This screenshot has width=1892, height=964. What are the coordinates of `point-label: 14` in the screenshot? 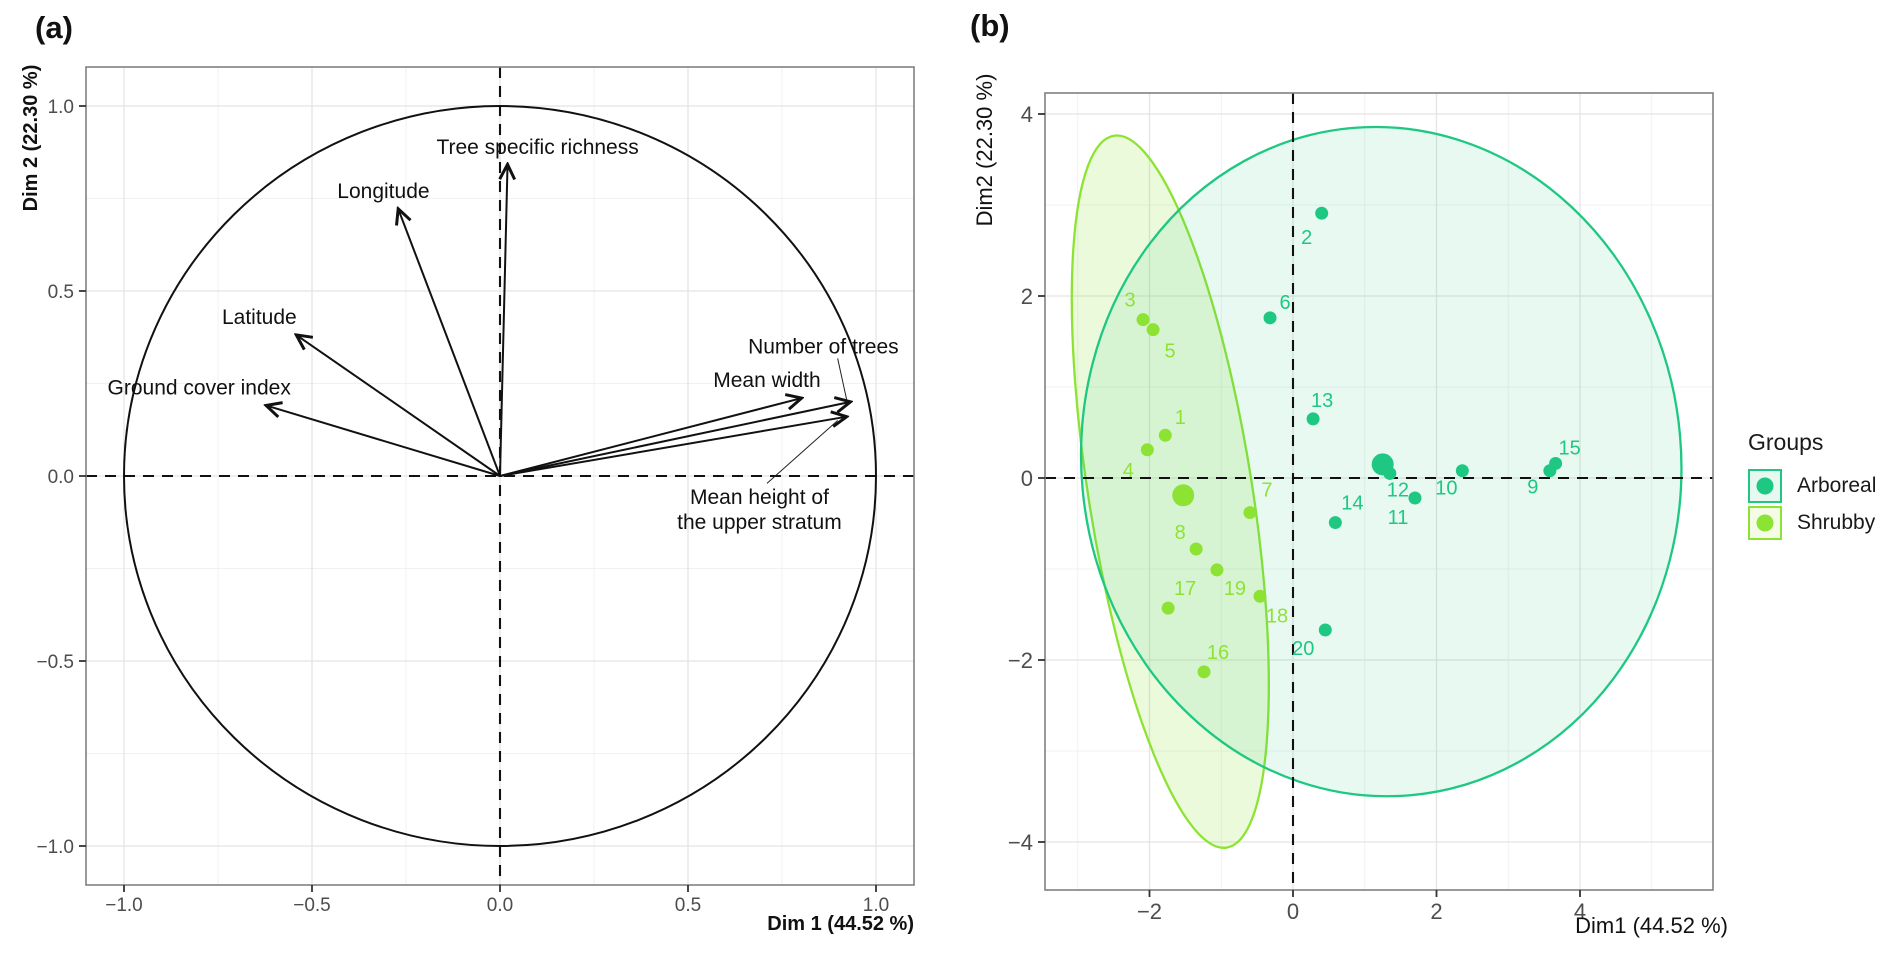 It's located at (1352, 504).